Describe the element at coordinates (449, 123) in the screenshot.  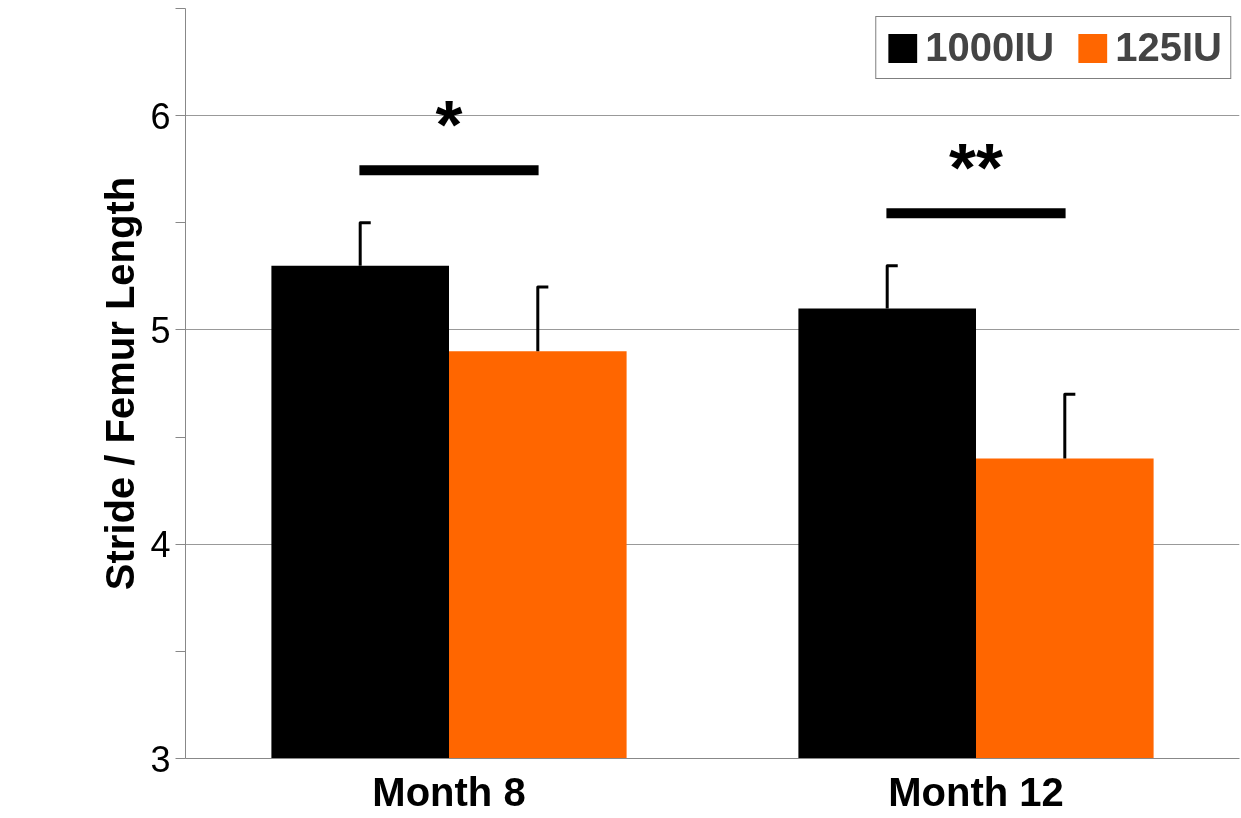
I see `annotation: *` at that location.